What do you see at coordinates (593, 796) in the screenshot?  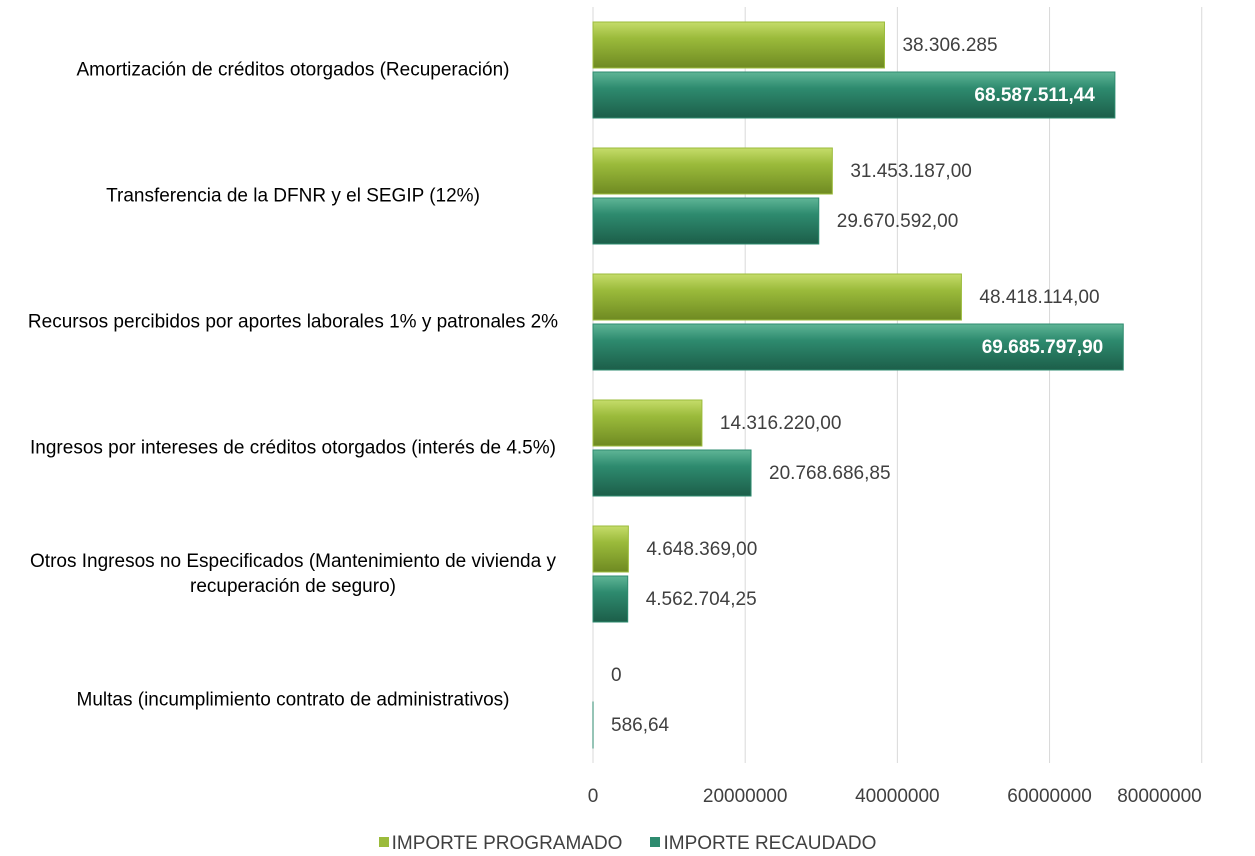 I see `x-tick-label: 0` at bounding box center [593, 796].